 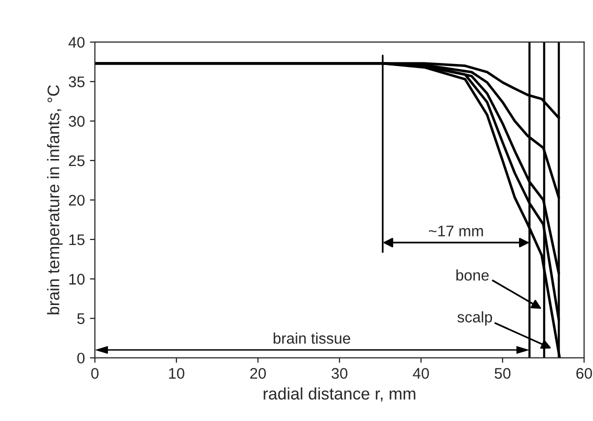 What do you see at coordinates (340, 394) in the screenshot?
I see `x-axis-title: radial distance r, mm` at bounding box center [340, 394].